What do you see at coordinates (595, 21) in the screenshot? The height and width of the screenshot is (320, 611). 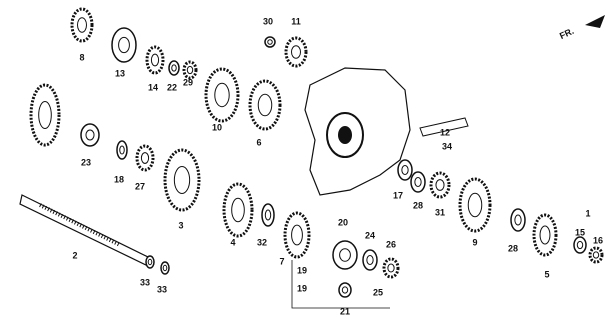 I see `direction-arrow` at bounding box center [595, 21].